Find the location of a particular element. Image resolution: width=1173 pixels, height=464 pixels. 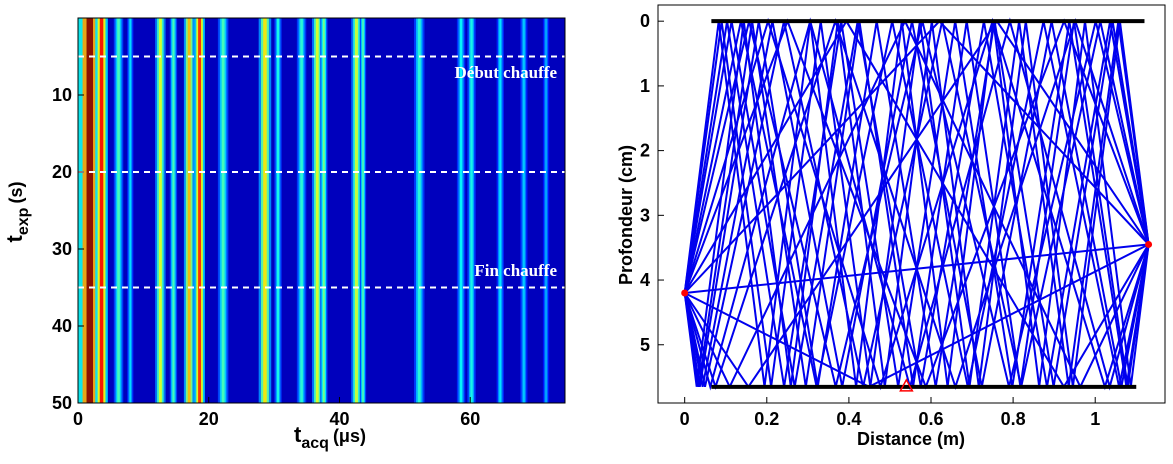

annotation: Début chauffe is located at coordinates (506, 72).